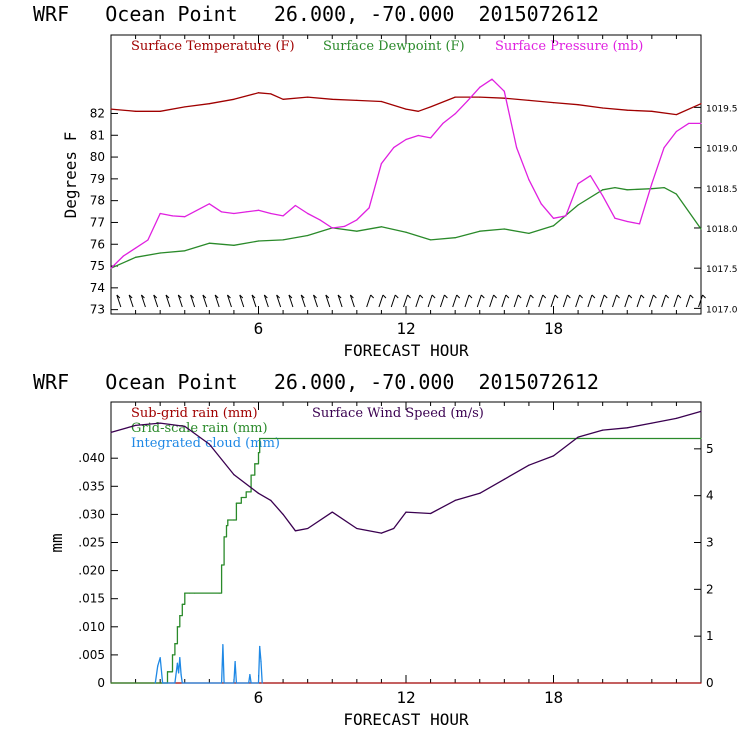 This screenshot has width=740, height=740. I want to click on y2-tick-label: 1019.0, so click(722, 150).